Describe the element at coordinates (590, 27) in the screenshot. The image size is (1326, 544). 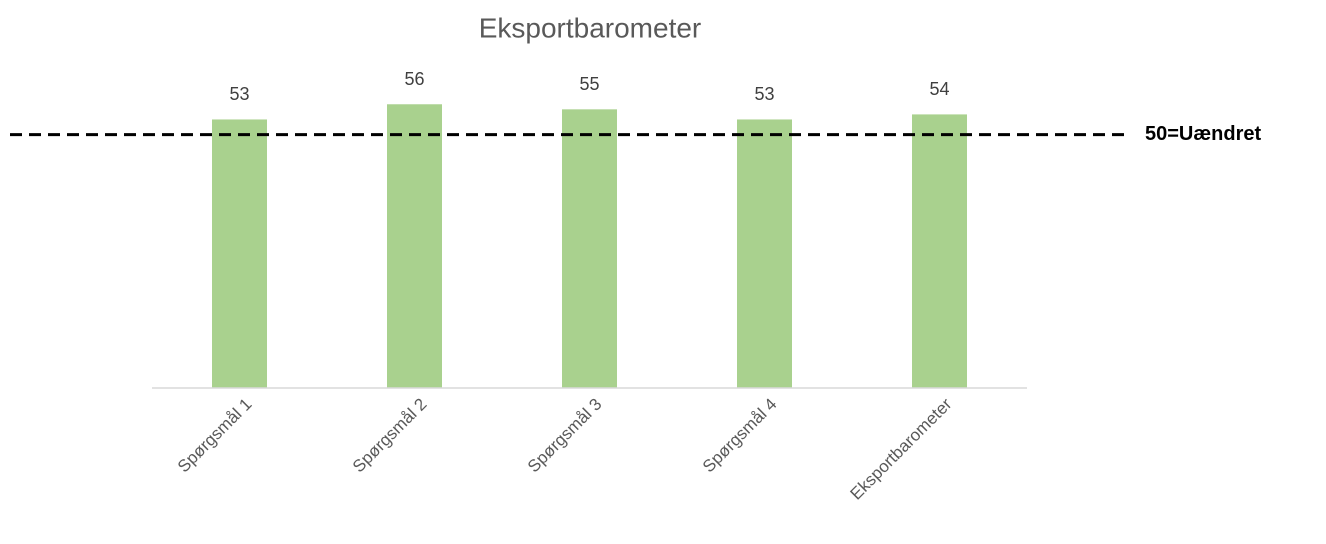
I see `chart-title: Eksportbarometer` at that location.